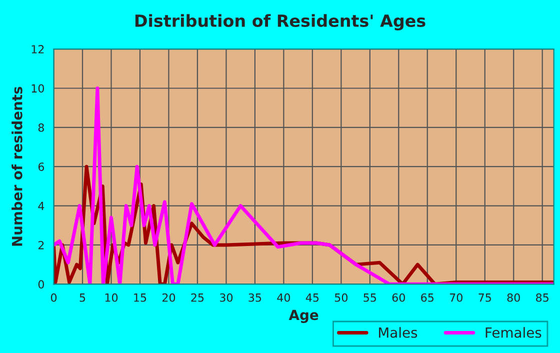 The height and width of the screenshot is (353, 560). Describe the element at coordinates (41, 284) in the screenshot. I see `y-tick-label: 0` at that location.